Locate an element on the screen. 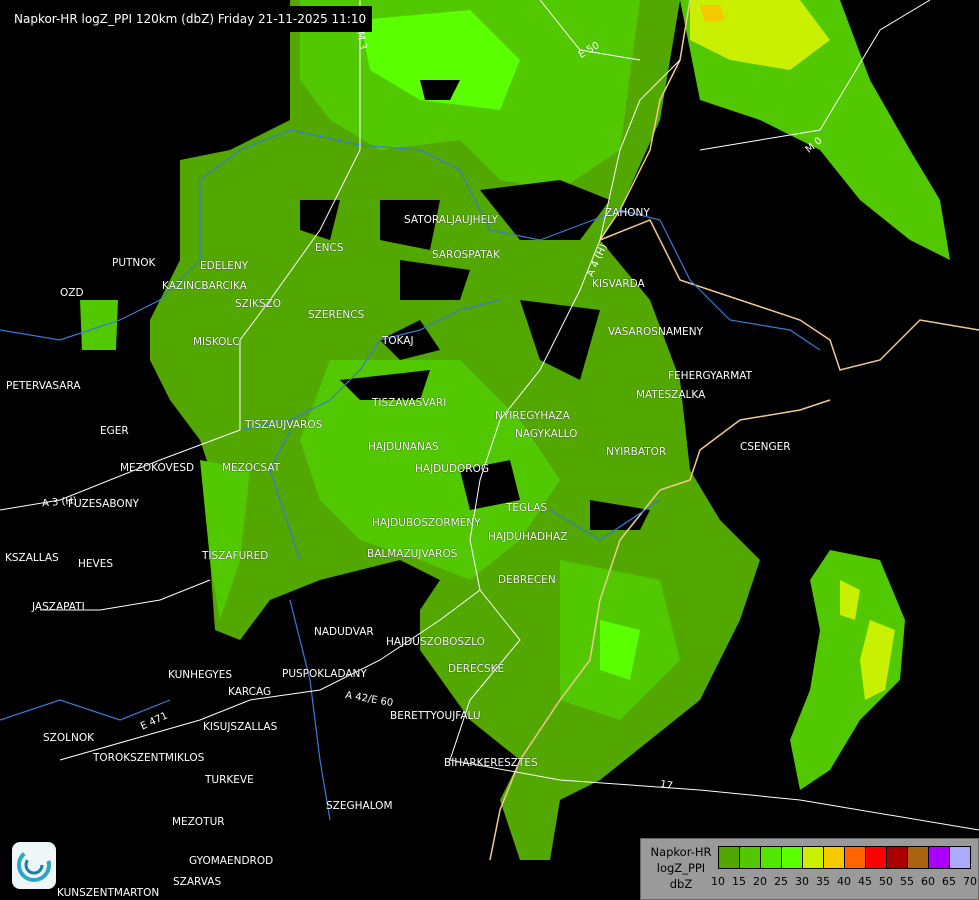  city-label: VASAROSNAMENY is located at coordinates (655, 332).